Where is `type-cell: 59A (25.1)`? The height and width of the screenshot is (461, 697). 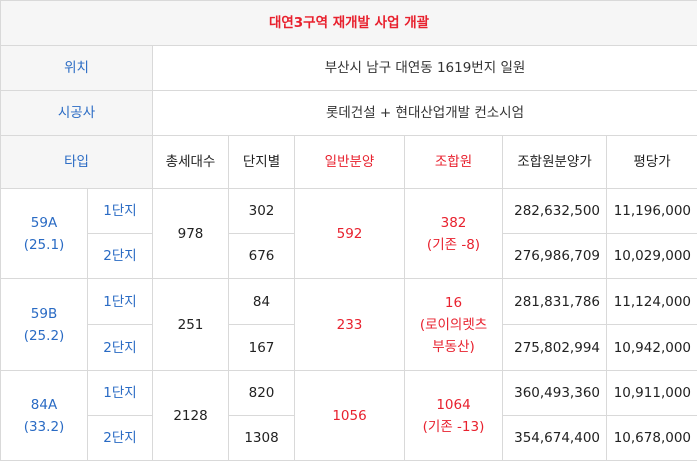
type-cell: 59A (25.1) is located at coordinates (44, 233).